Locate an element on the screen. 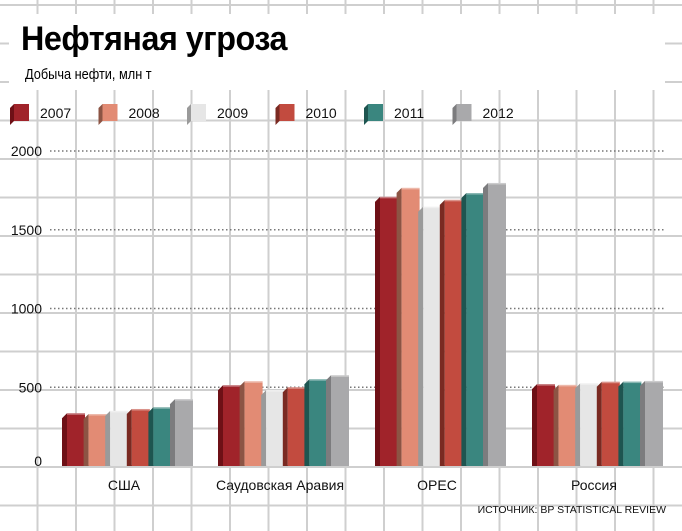 The height and width of the screenshot is (531, 682). x-tick-label: OPEC is located at coordinates (437, 485).